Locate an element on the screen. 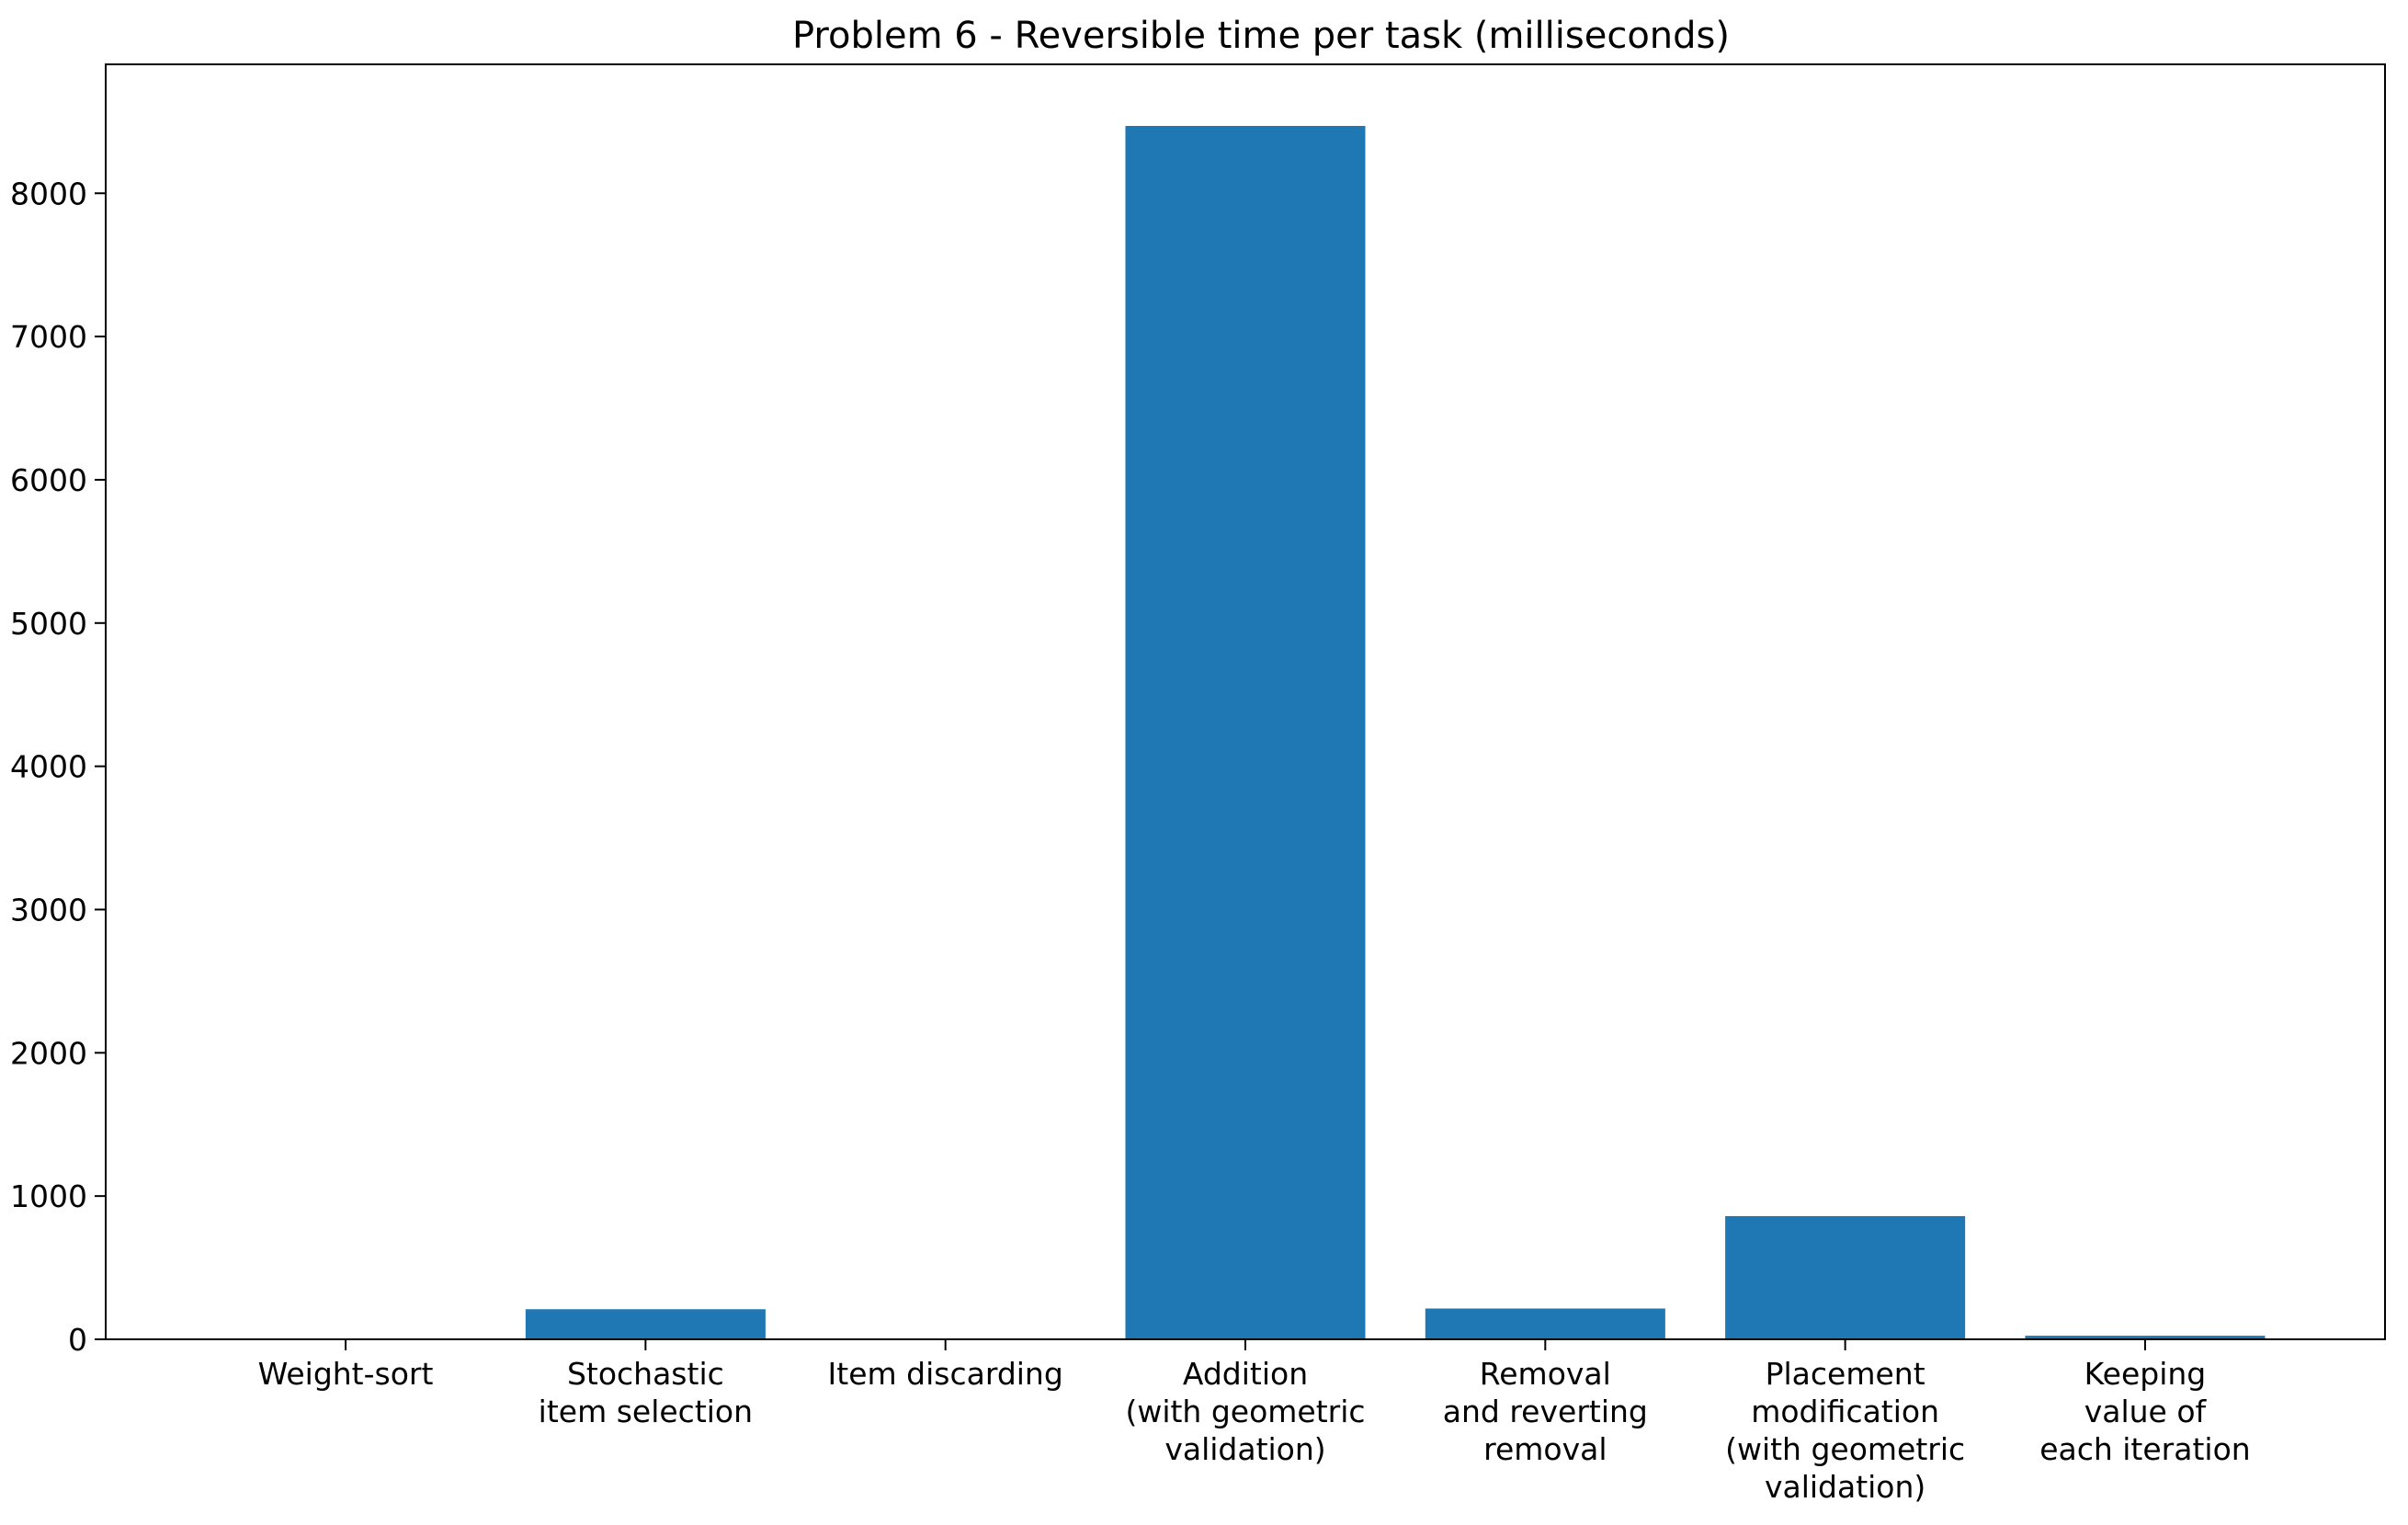 The image size is (2408, 1525). x-tick-label: item selection is located at coordinates (646, 1411).